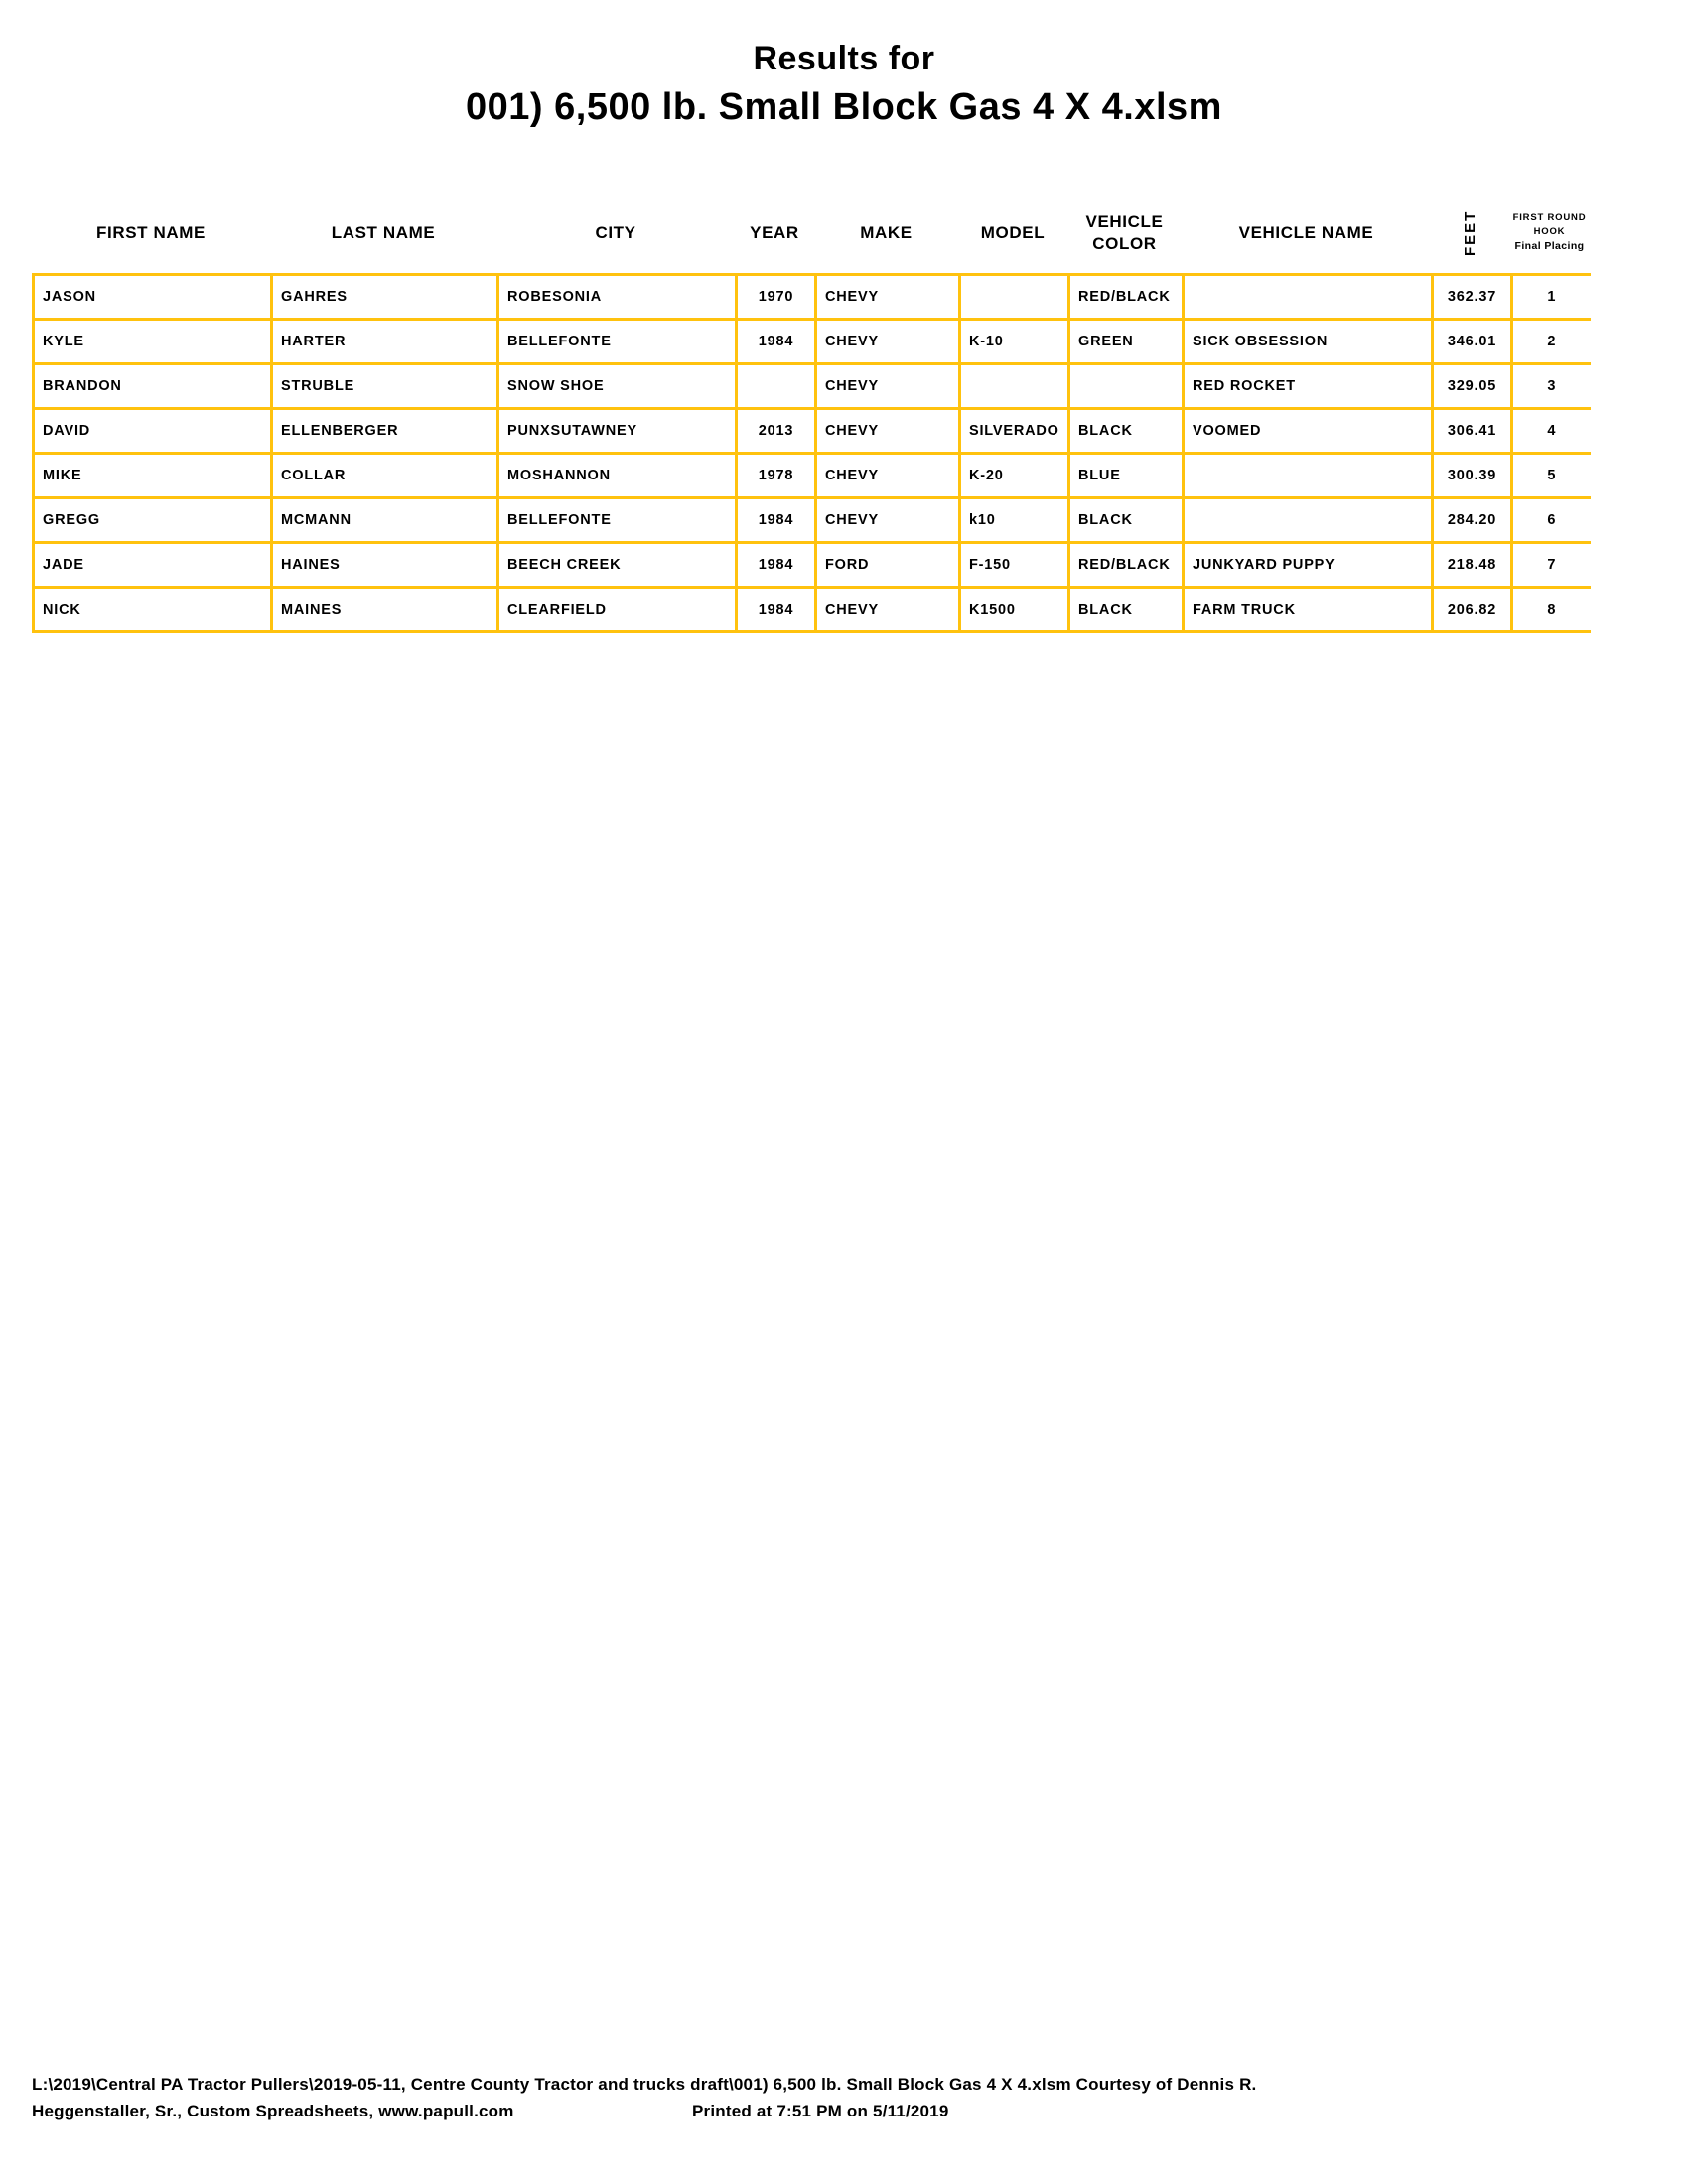  I want to click on cell-first-name: BRANDON, so click(152, 386).